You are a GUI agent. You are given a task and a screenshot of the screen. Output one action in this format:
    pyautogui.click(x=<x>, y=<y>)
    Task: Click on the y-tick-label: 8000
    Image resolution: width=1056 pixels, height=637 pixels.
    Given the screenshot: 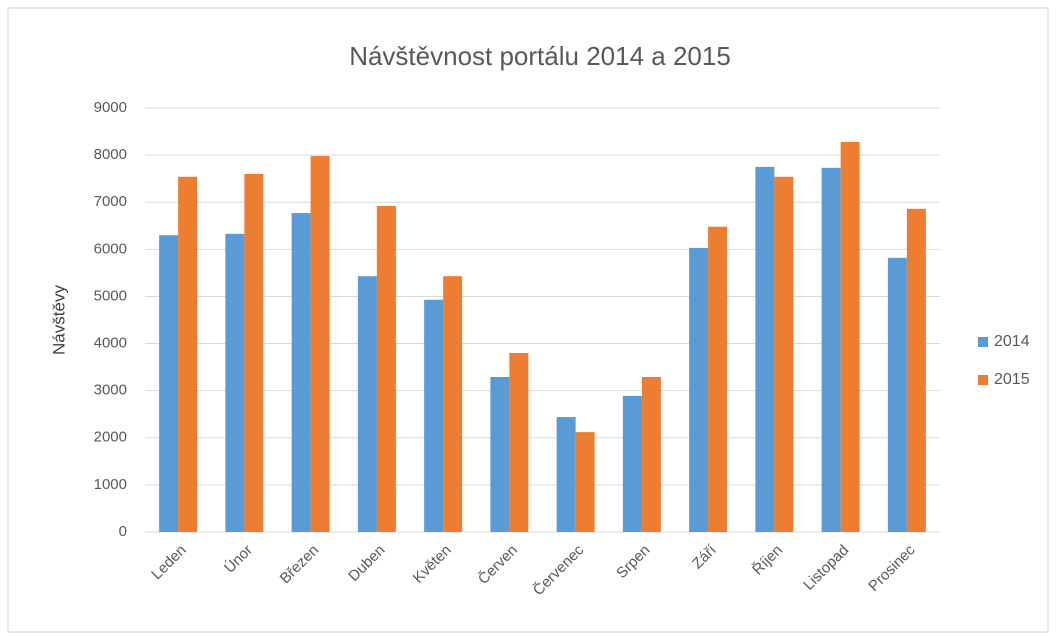 What is the action you would take?
    pyautogui.click(x=110, y=154)
    